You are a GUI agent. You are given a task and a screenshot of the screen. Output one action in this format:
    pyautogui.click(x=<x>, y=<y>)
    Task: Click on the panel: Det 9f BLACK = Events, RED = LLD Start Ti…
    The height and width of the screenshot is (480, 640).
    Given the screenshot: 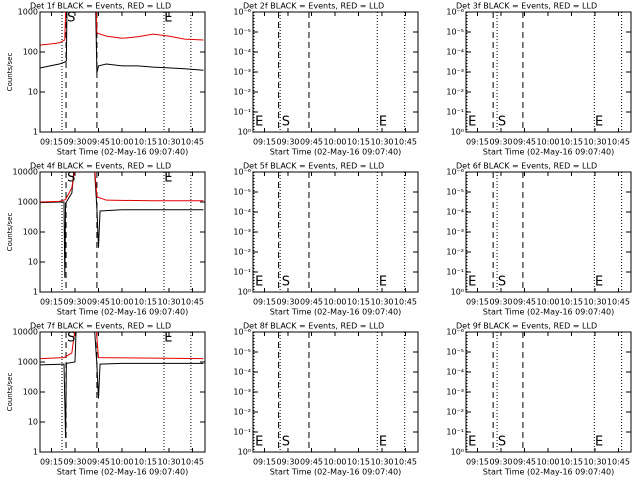 What is the action you would take?
    pyautogui.click(x=539, y=399)
    